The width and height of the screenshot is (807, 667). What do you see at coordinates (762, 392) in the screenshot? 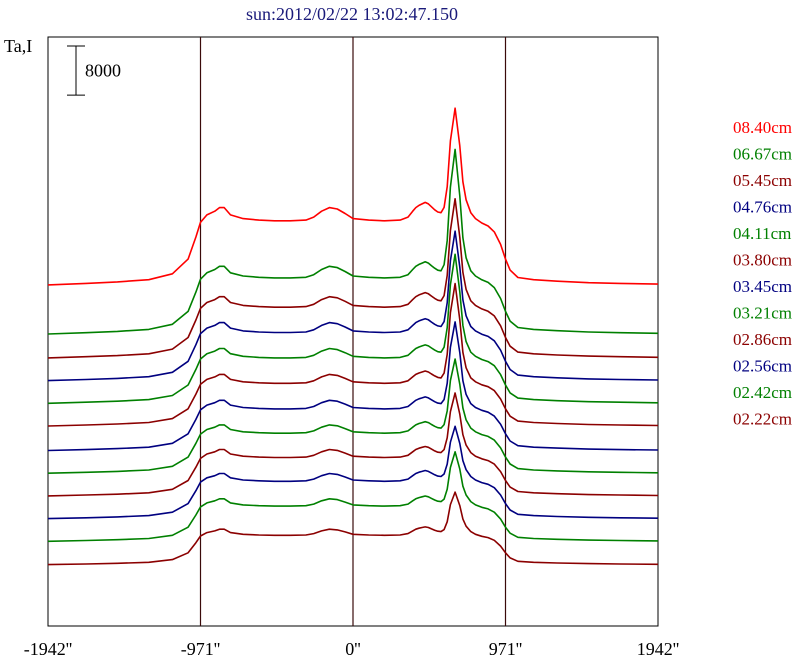
I see `legend-item-10: 02.42cm` at bounding box center [762, 392].